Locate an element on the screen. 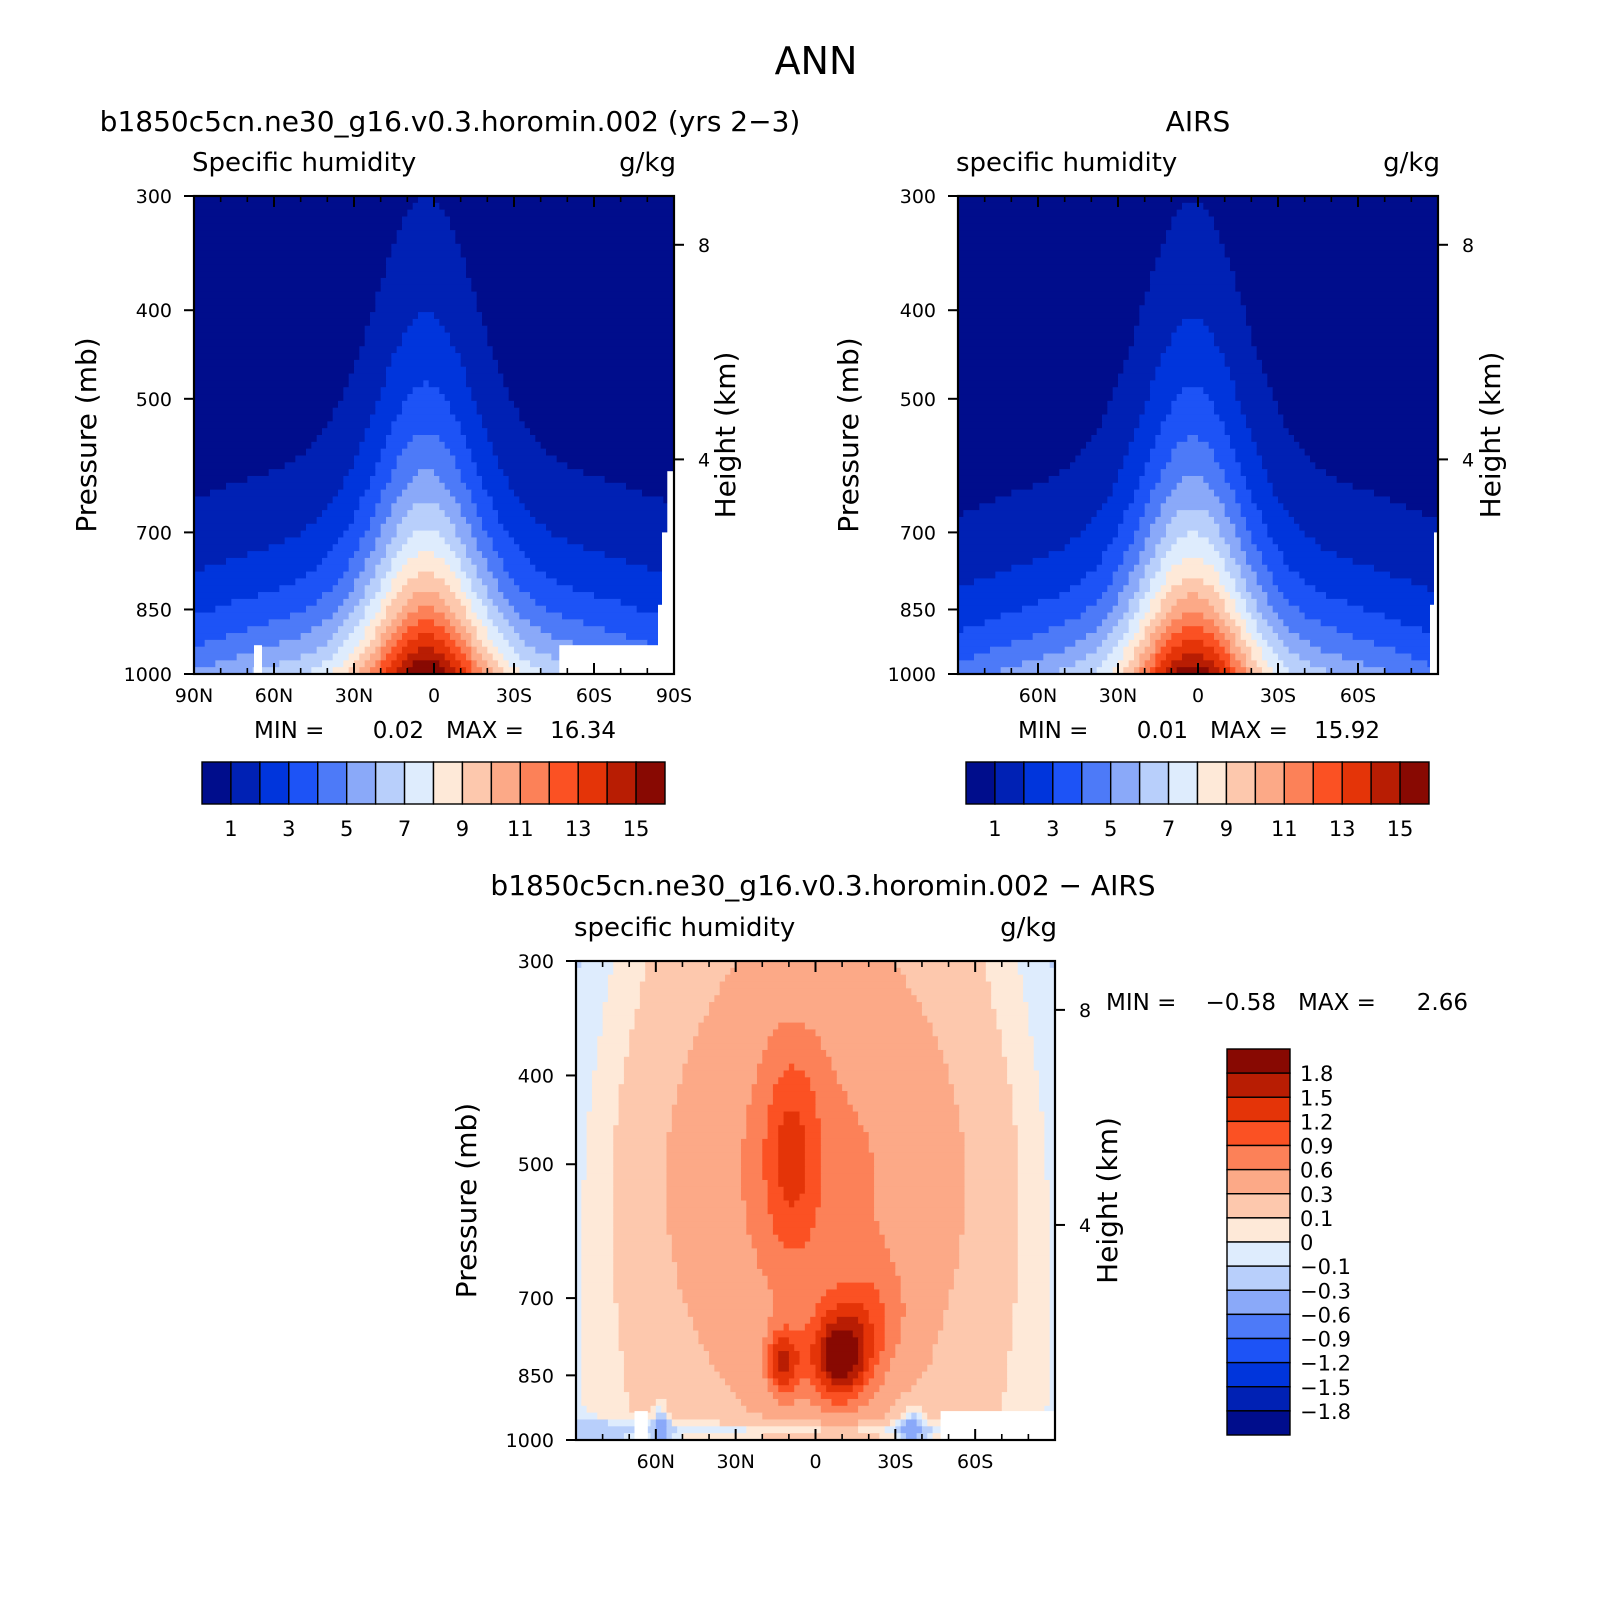 This screenshot has width=1619, height=1622. obs-colorbar-label: 15 is located at coordinates (1400, 829).